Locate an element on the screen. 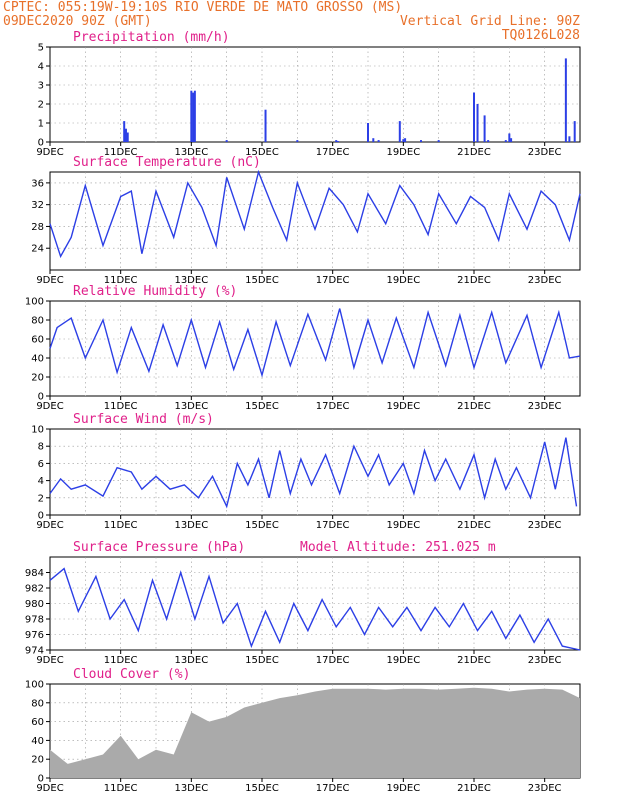 This screenshot has width=618, height=800. surface-temperature-nc-series-line is located at coordinates (315, 214).